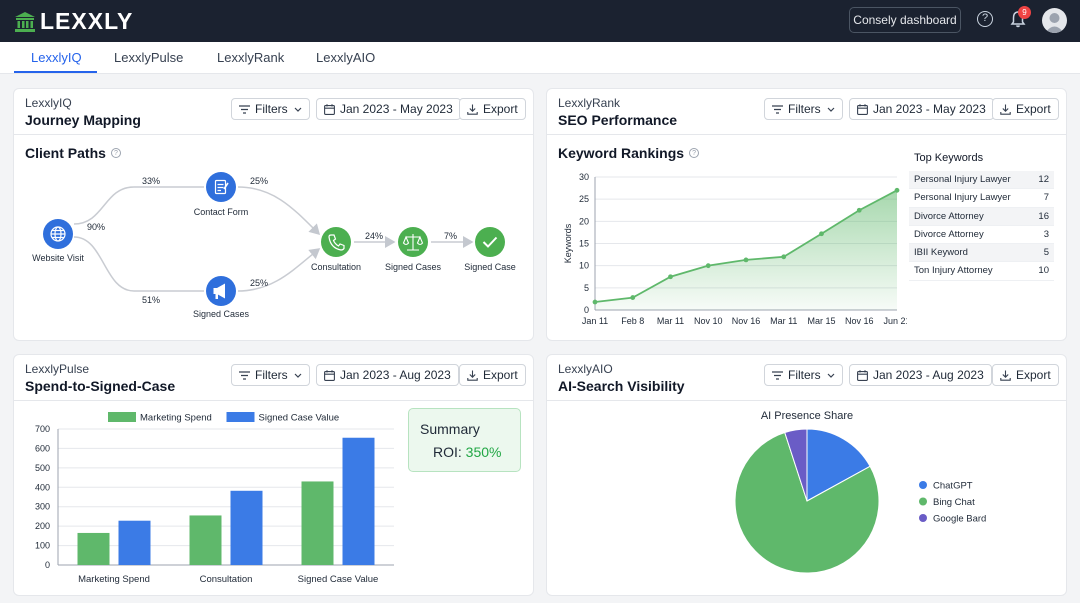  I want to click on help-icon: ?, so click(985, 19).